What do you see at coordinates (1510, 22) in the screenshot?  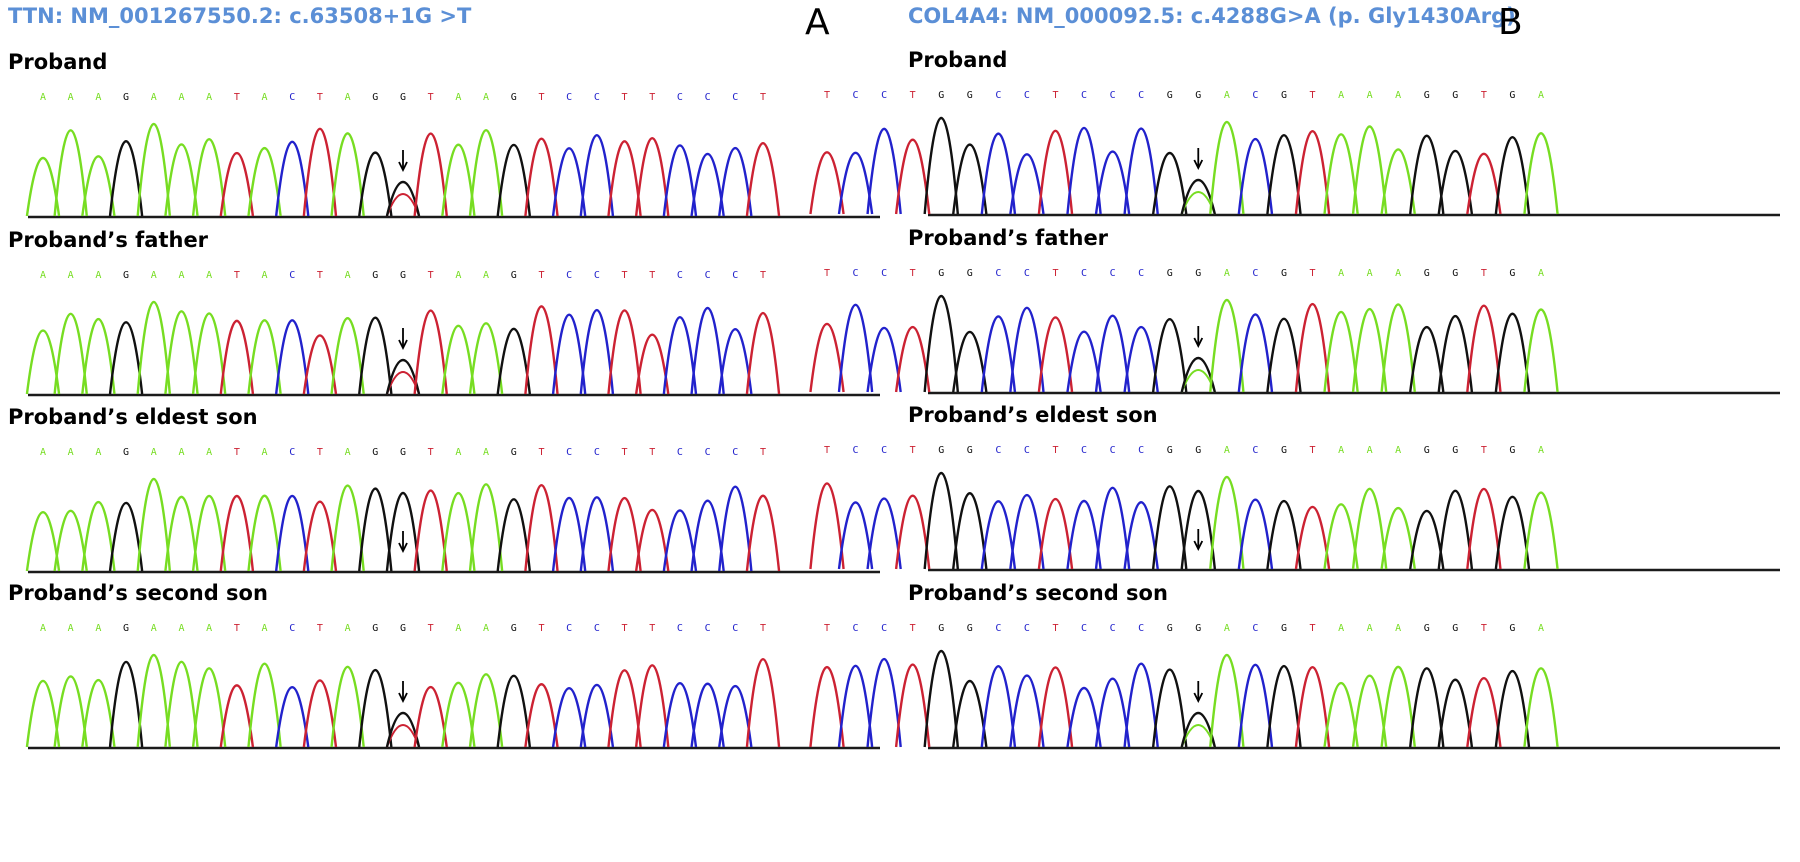 I see `panel-letter: B` at bounding box center [1510, 22].